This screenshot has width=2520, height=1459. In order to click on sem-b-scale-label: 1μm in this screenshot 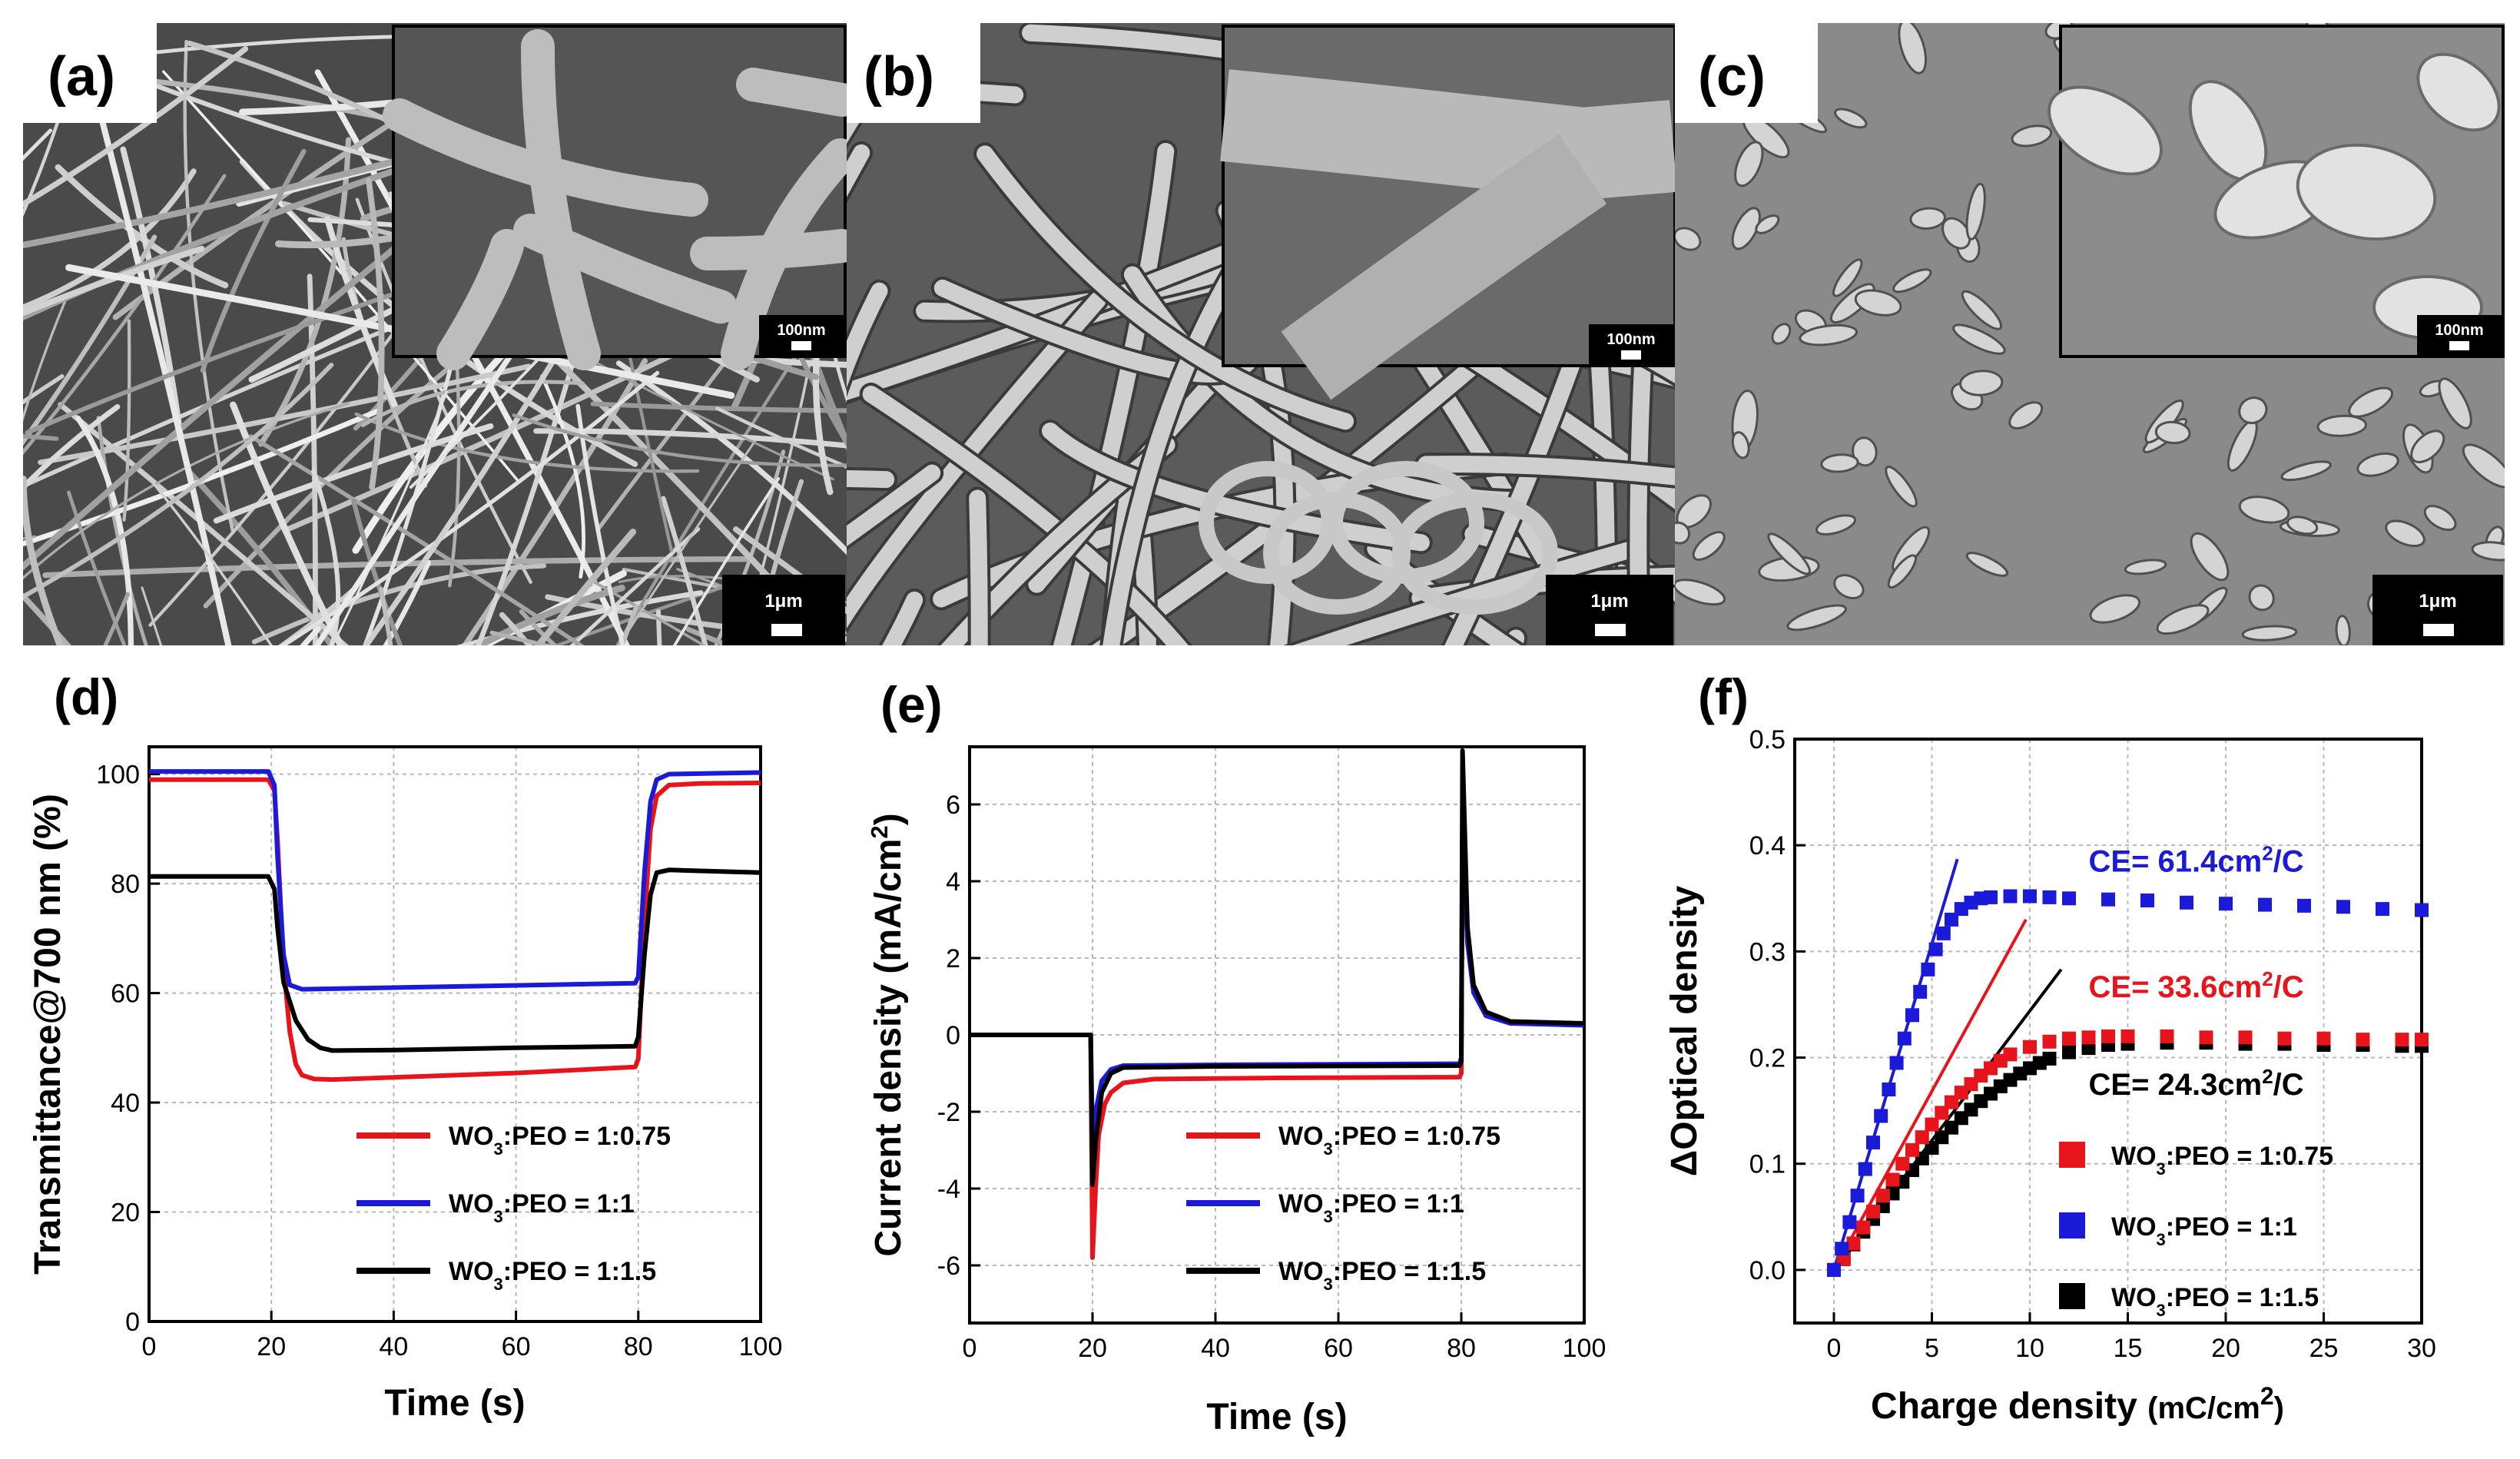, I will do `click(1609, 601)`.